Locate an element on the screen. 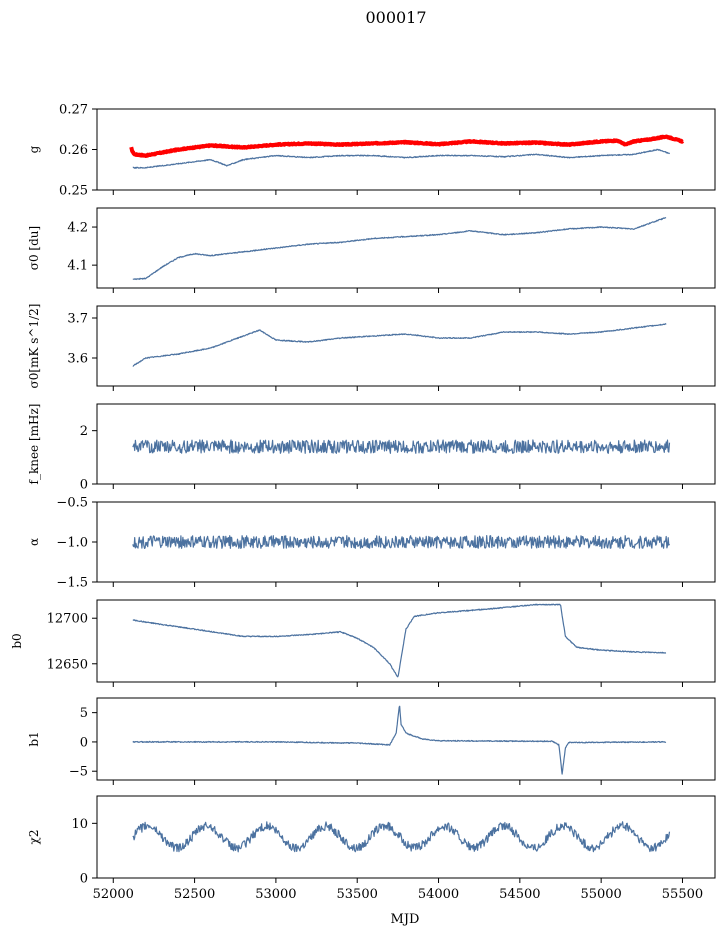 Image resolution: width=725 pixels, height=936 pixels. y-tick-label: 0.27 is located at coordinates (73, 110).